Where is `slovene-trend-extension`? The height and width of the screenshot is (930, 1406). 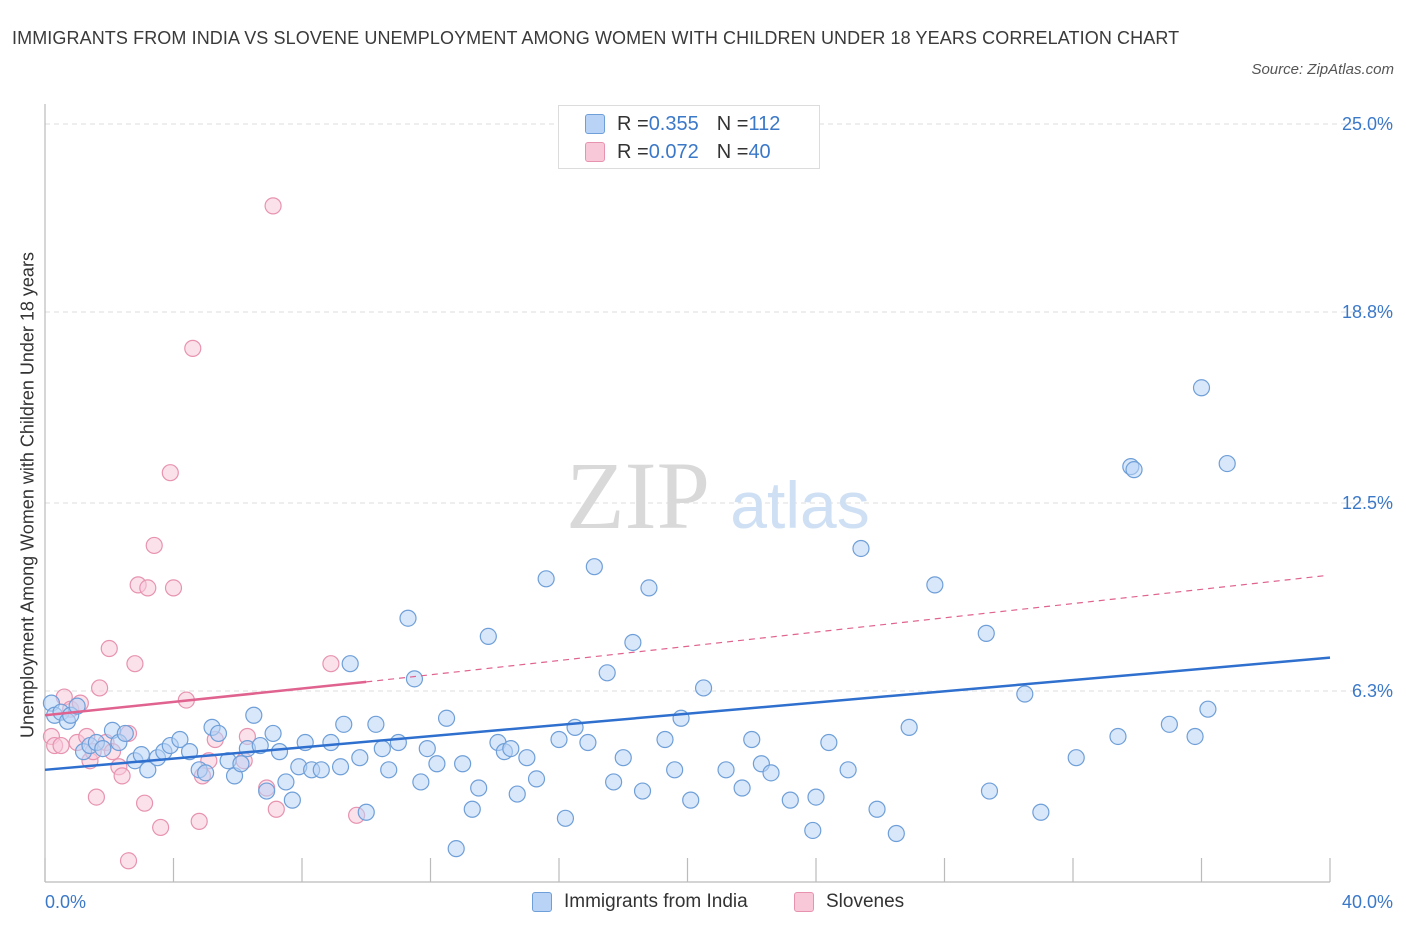 slovene-trend-extension is located at coordinates (845, 629).